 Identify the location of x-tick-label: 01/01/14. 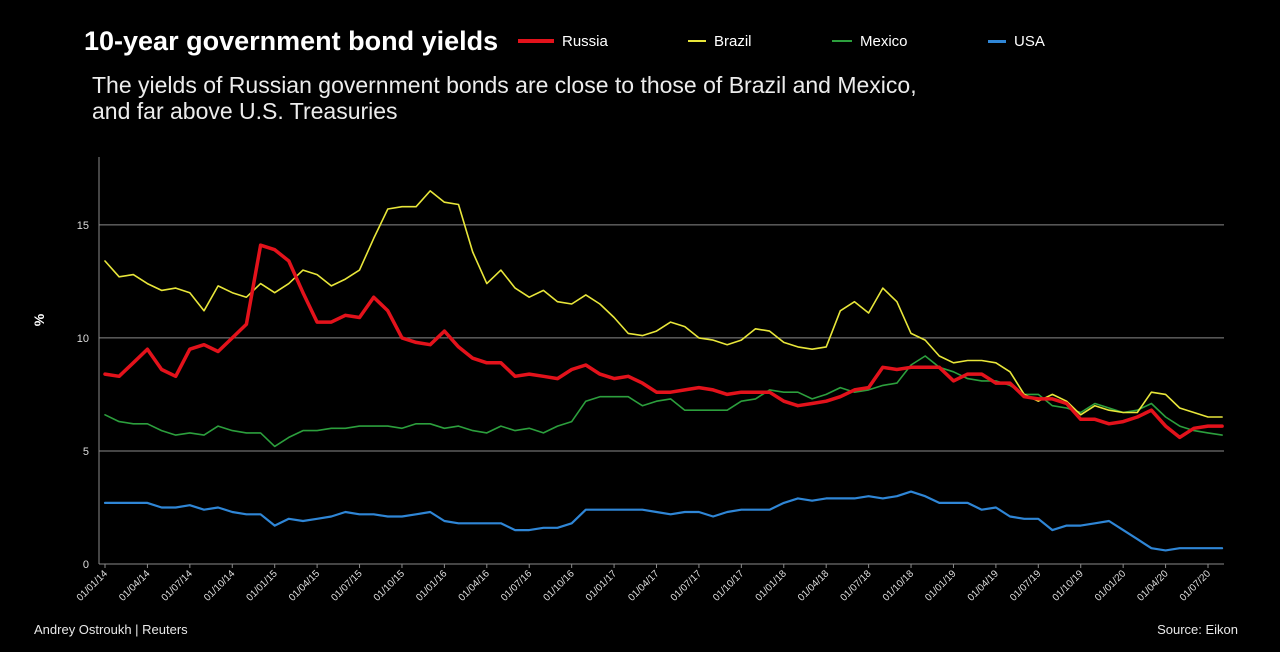
(93, 586).